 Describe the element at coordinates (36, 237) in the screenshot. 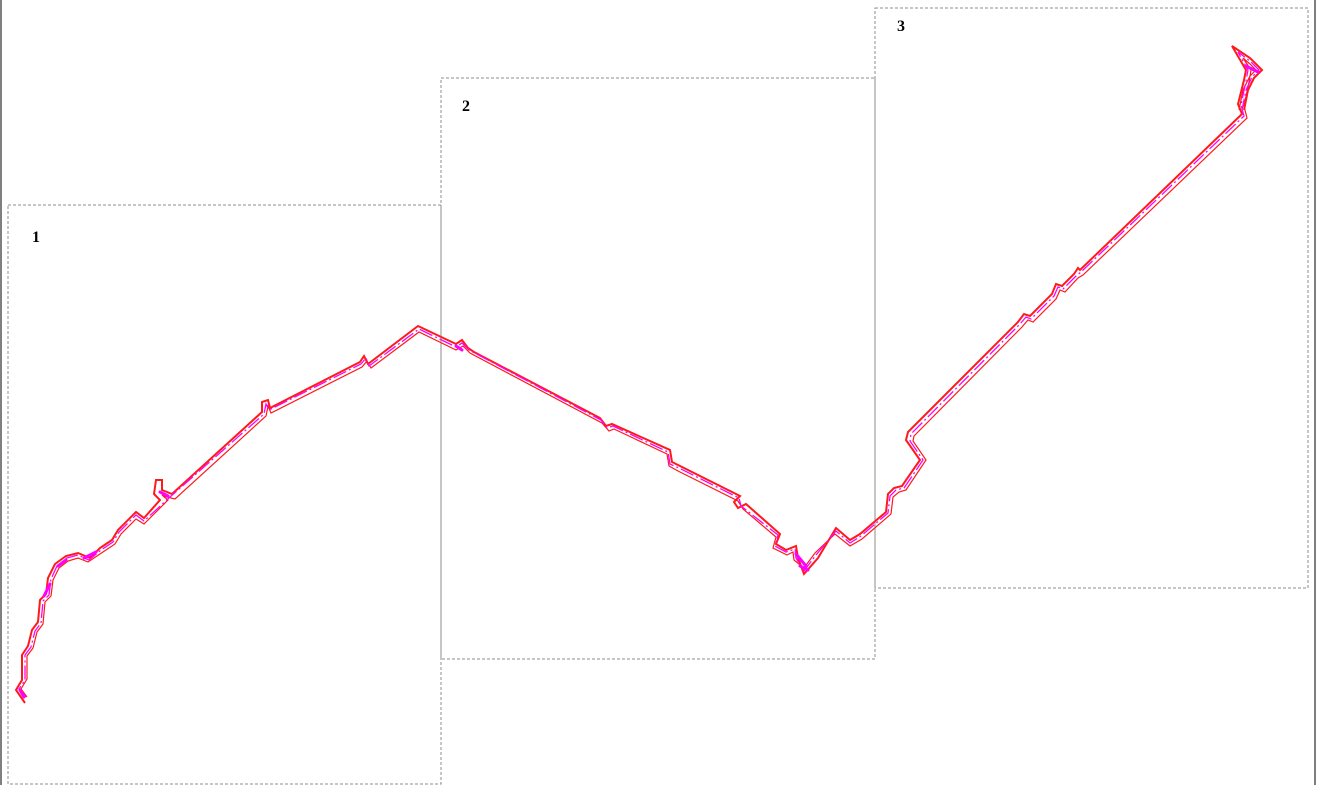

I see `sheet-1-label: 1` at that location.